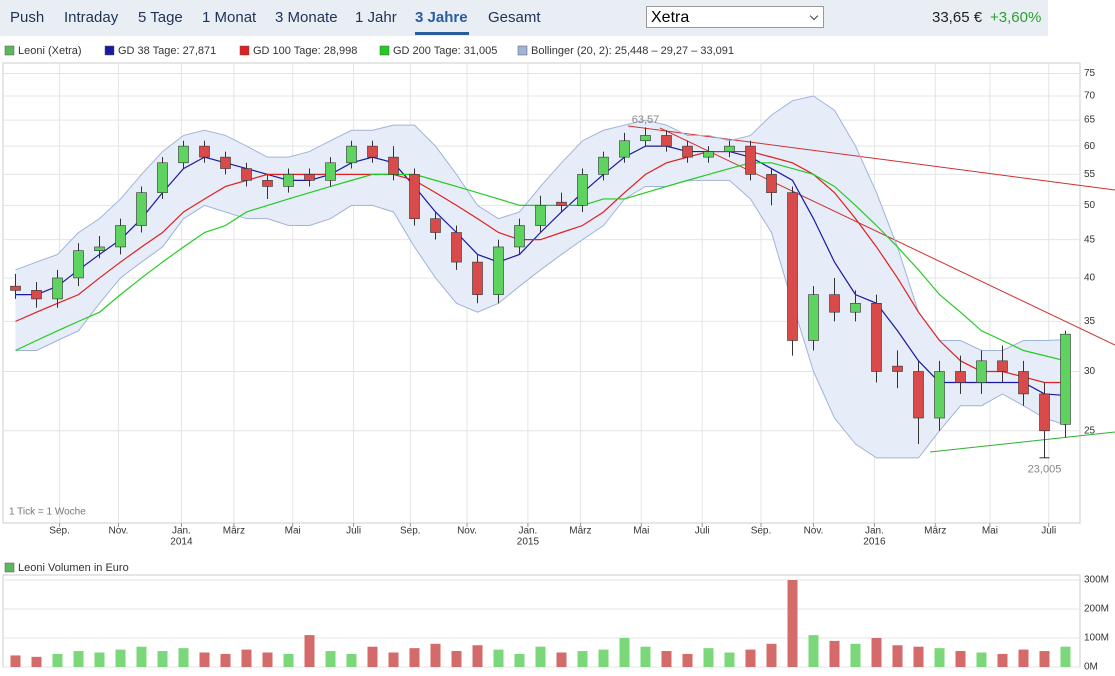 The image size is (1115, 676). Describe the element at coordinates (306, 17) in the screenshot. I see `tab: 3 Monate` at that location.